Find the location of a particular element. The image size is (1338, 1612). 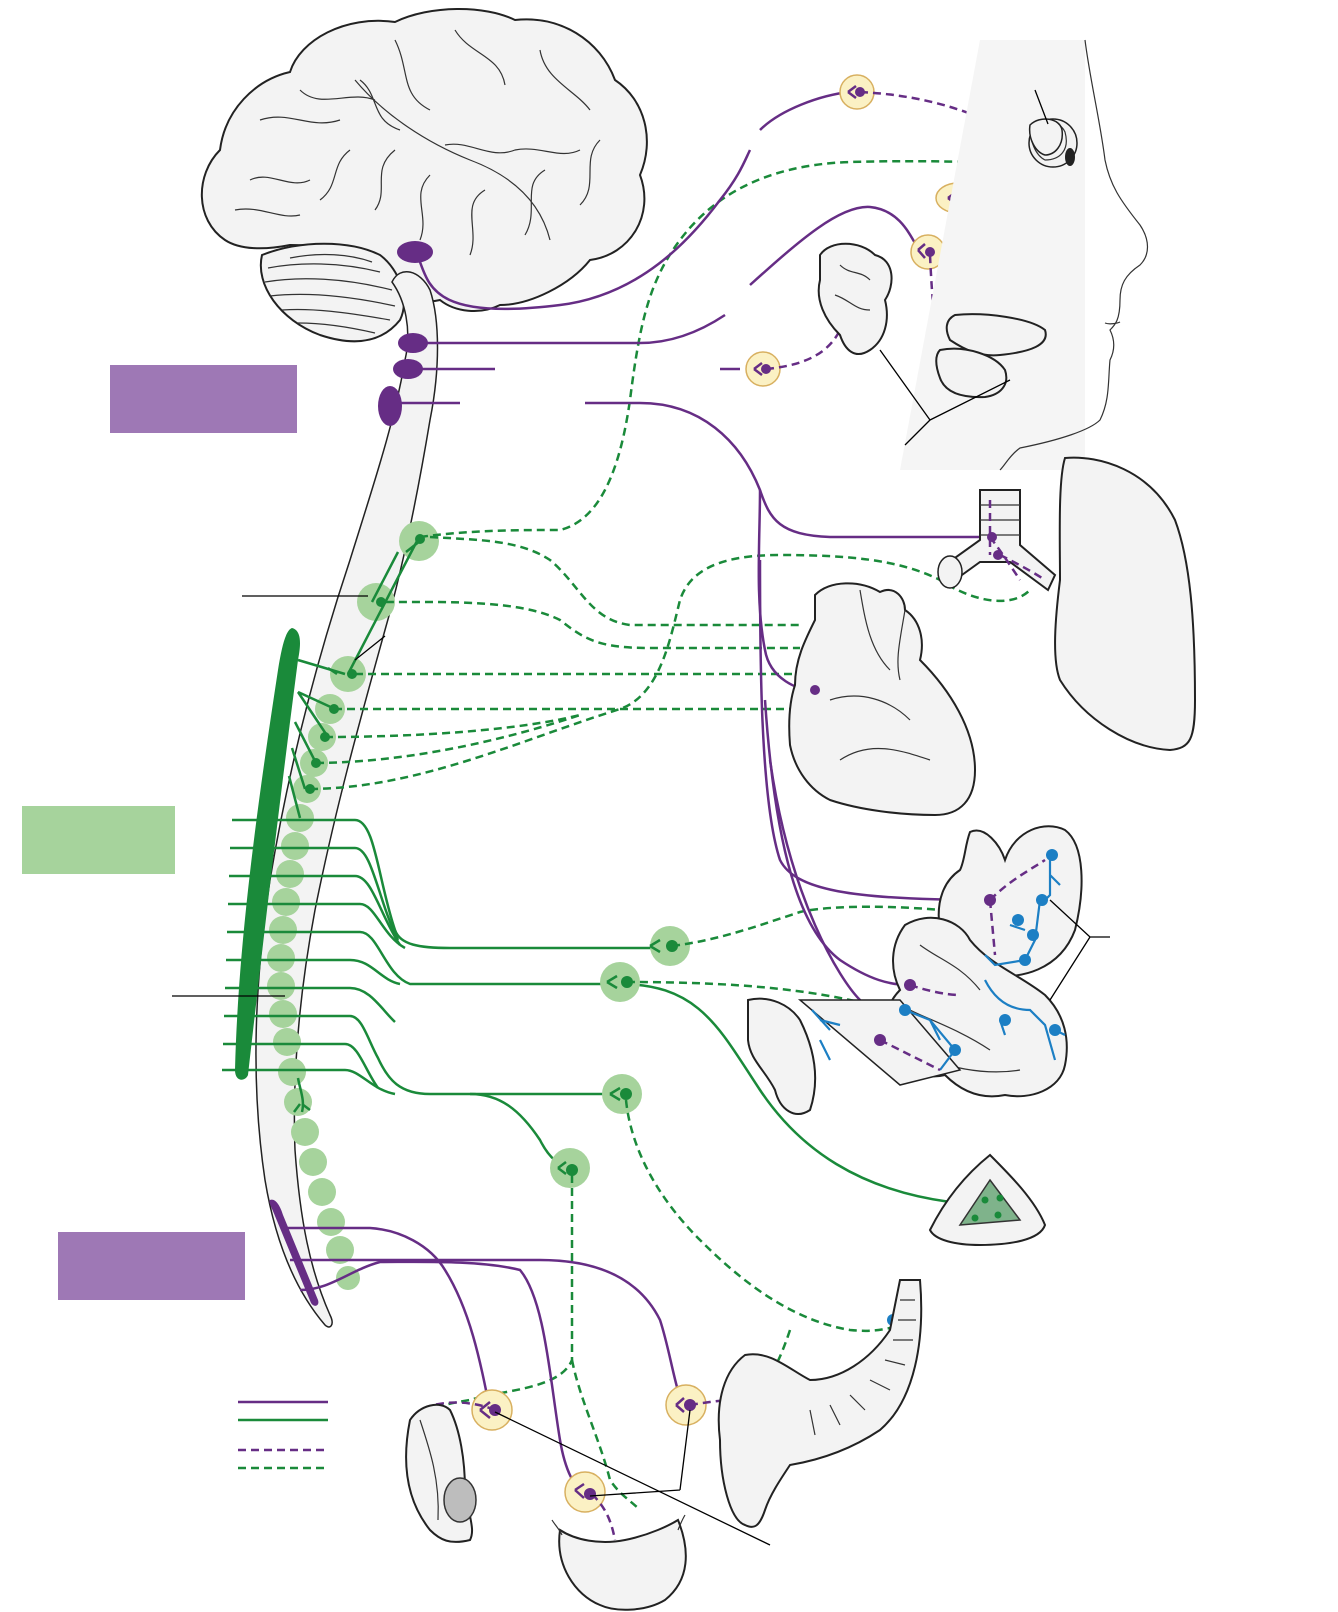

sacral-nucleus-parasympathetic is located at coordinates (294, 1252).